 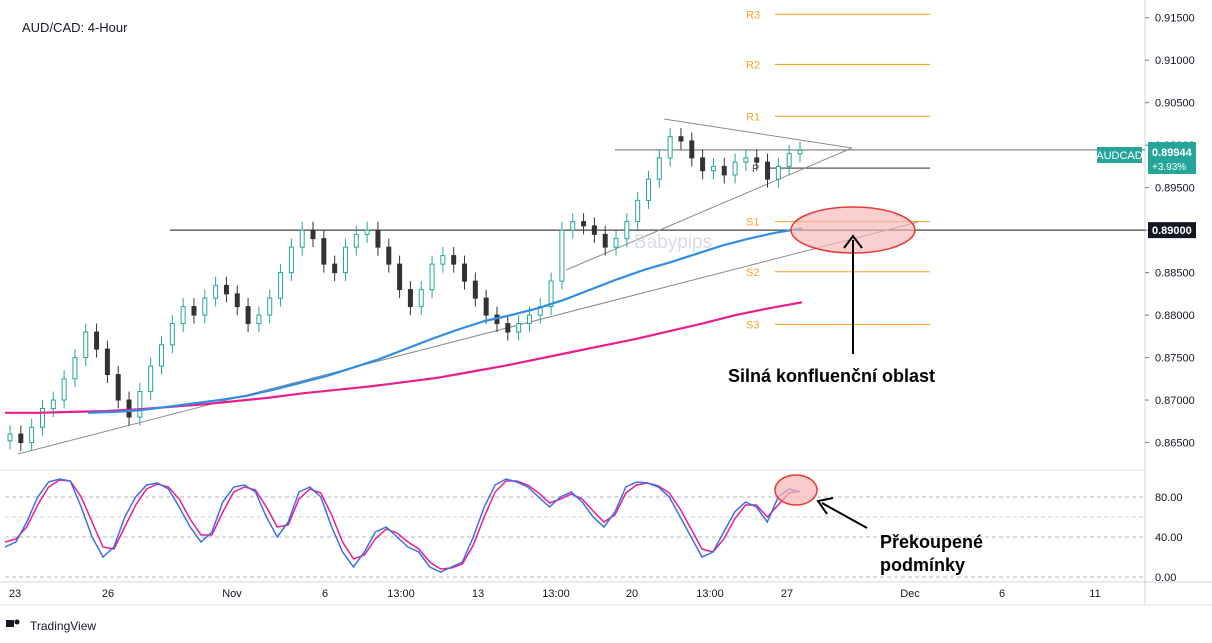 What do you see at coordinates (753, 117) in the screenshot?
I see `pivot-label-R1: R1` at bounding box center [753, 117].